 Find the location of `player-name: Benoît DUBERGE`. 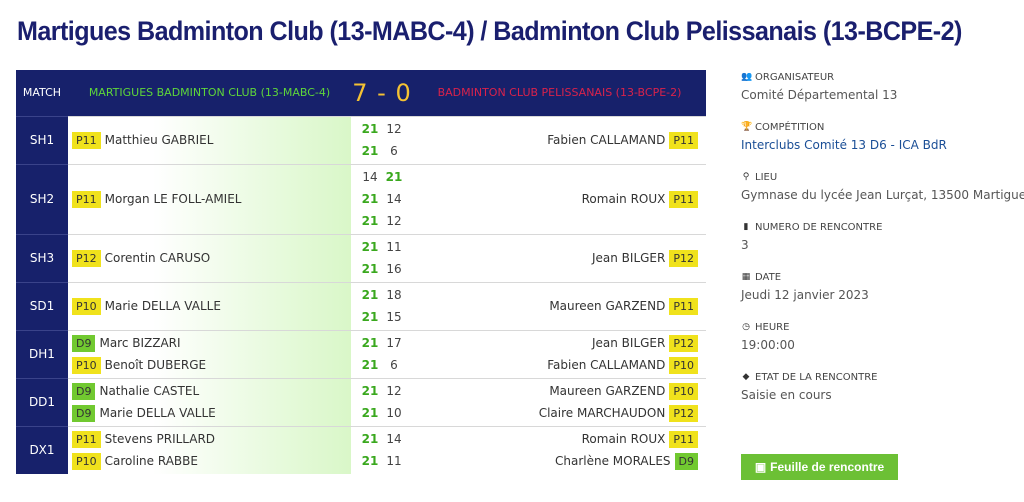

player-name: Benoît DUBERGE is located at coordinates (155, 365).